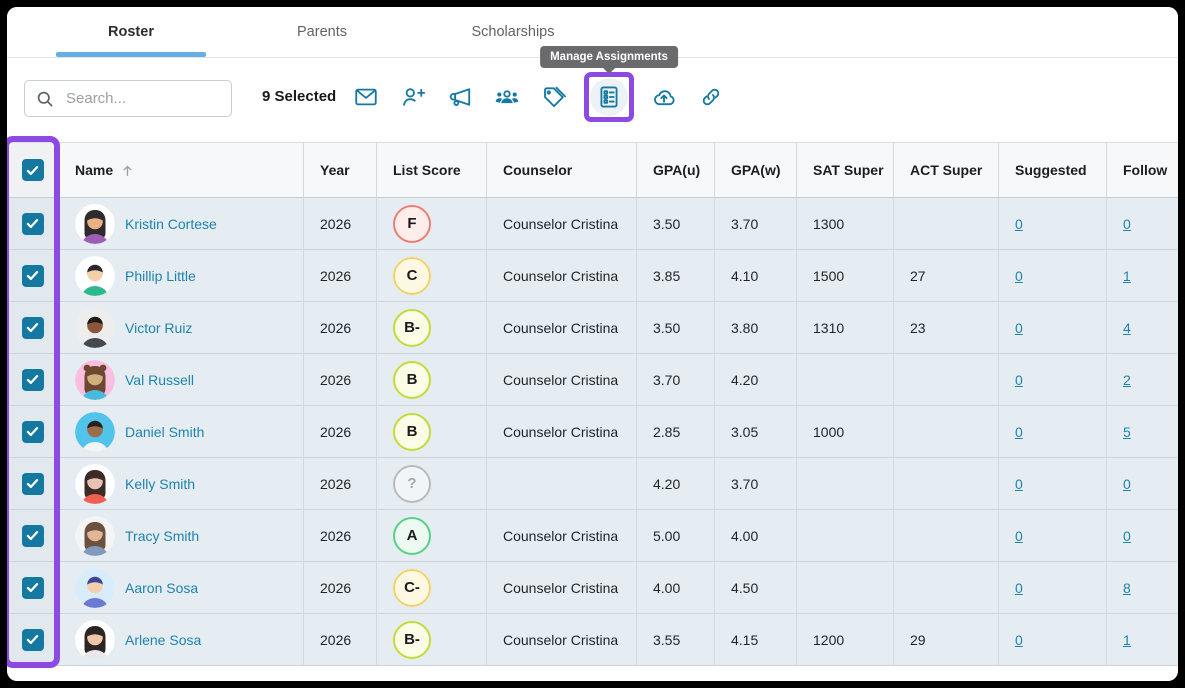 This screenshot has height=688, width=1185. Describe the element at coordinates (159, 327) in the screenshot. I see `student-name-link: Victor Ruiz` at that location.